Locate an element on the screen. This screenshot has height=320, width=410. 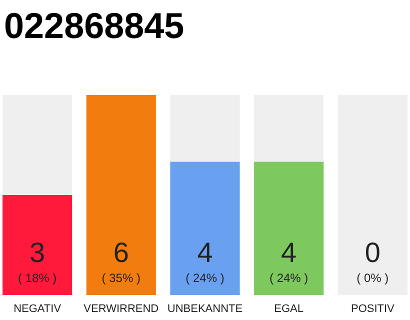
x-tick-label: NEGATIV is located at coordinates (38, 309).